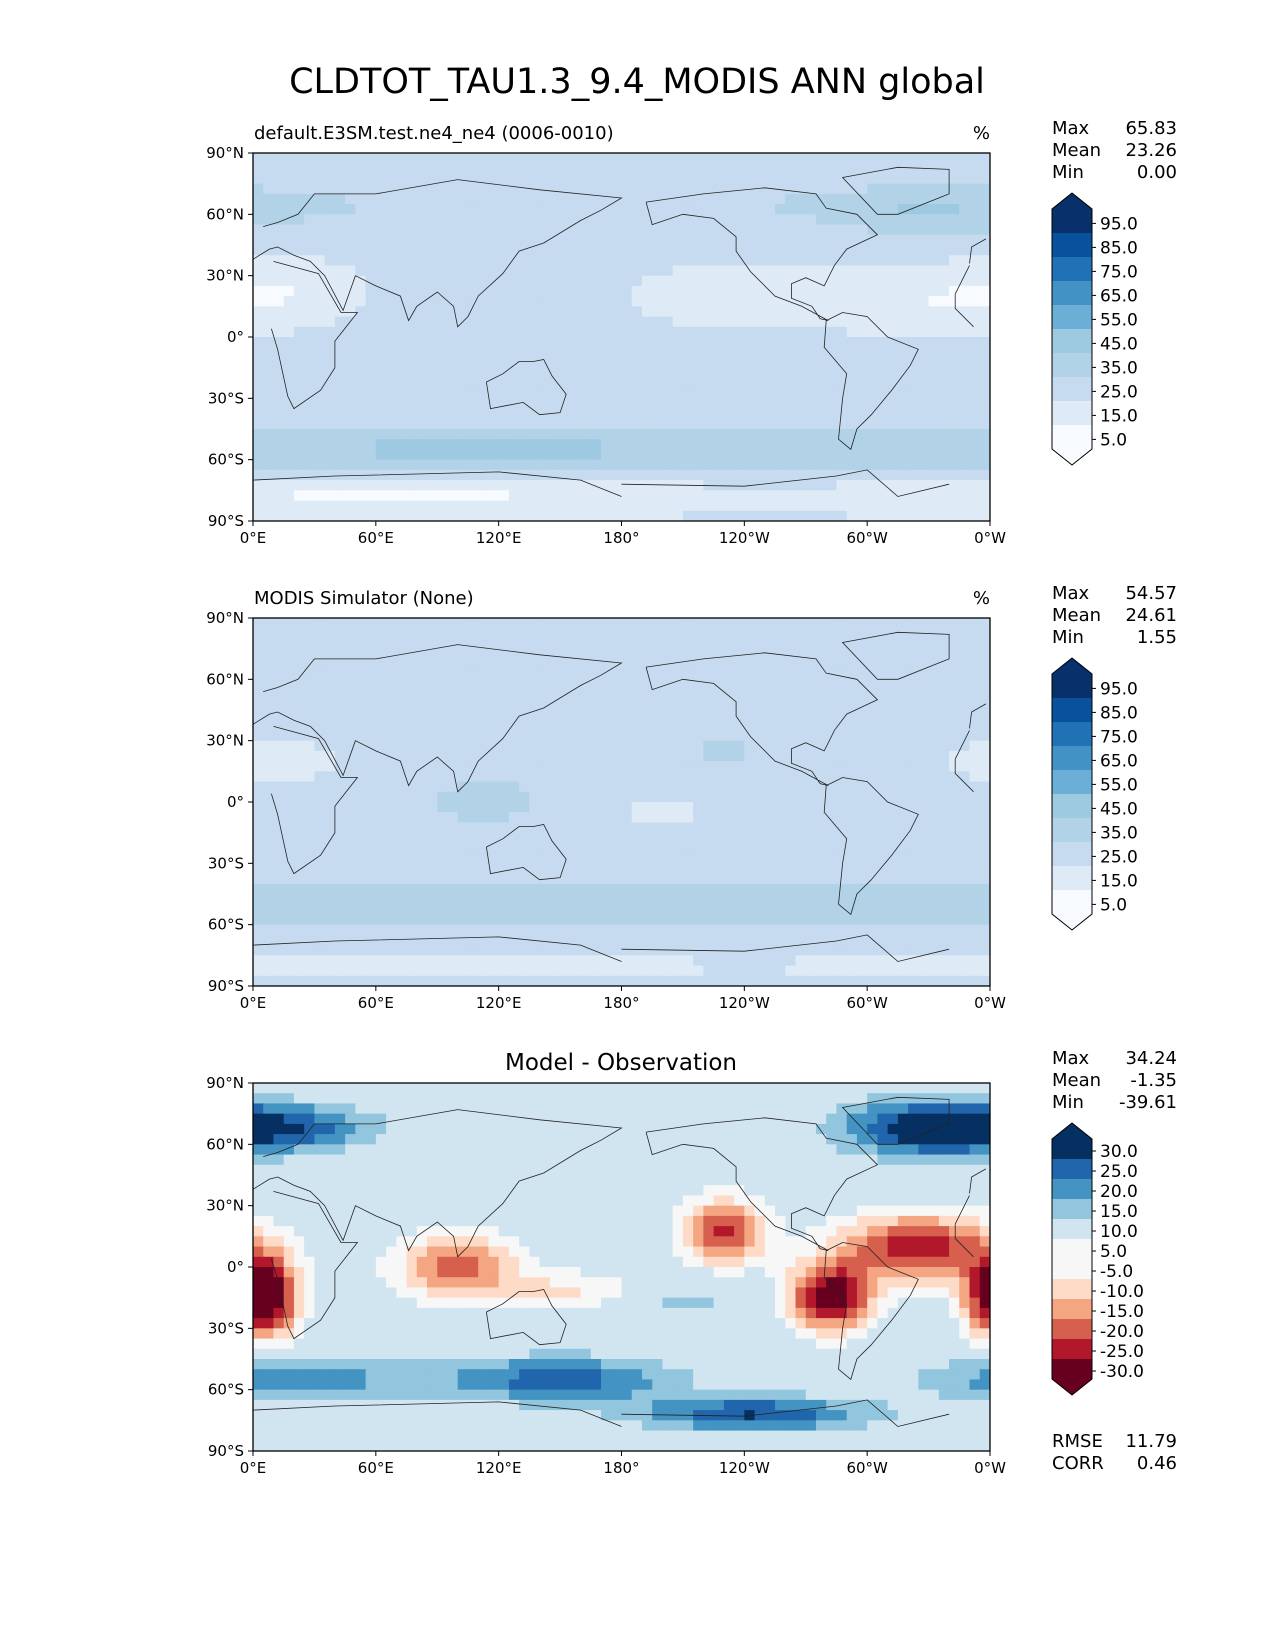 The image size is (1275, 1650). I want to click on panel-model-unit: %, so click(981, 133).